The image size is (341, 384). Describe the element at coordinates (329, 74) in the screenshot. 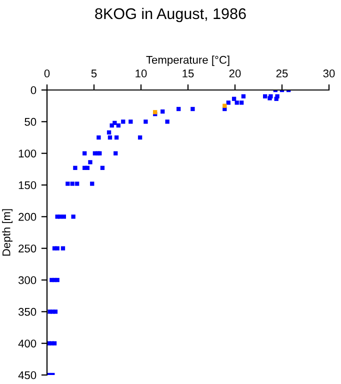

I see `x-tick-label: 30` at that location.